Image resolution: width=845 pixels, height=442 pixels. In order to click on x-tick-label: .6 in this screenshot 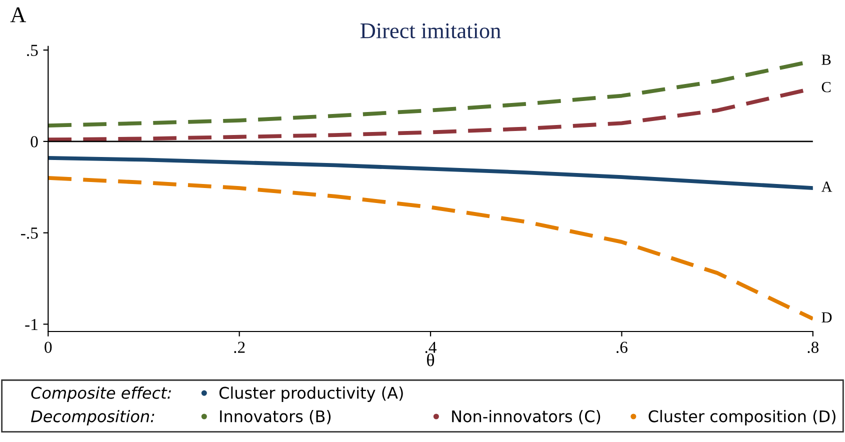, I will do `click(622, 348)`.